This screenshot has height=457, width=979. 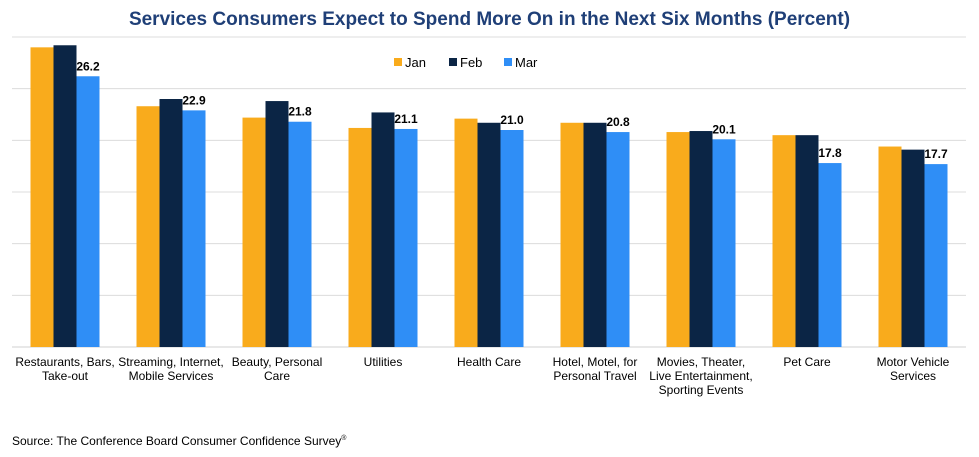 I want to click on category-label: Hotel, Motel, for, so click(x=595, y=362).